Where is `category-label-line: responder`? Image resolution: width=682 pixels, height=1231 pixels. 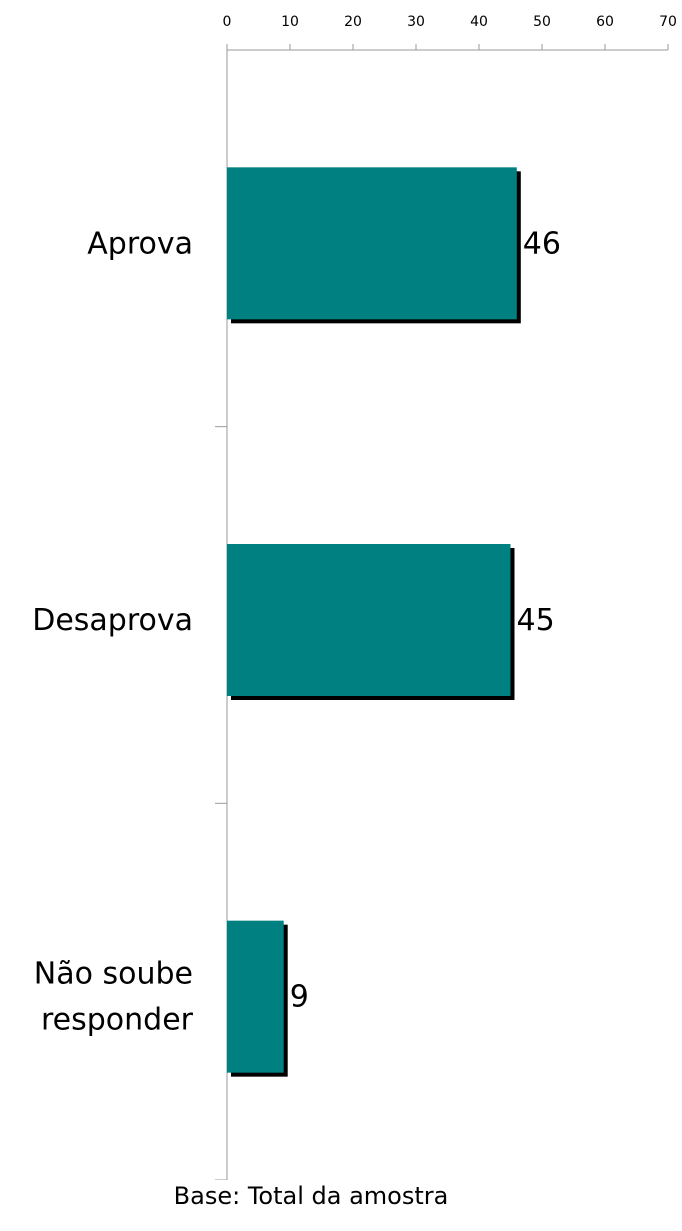
category-label-line: responder is located at coordinates (117, 1020).